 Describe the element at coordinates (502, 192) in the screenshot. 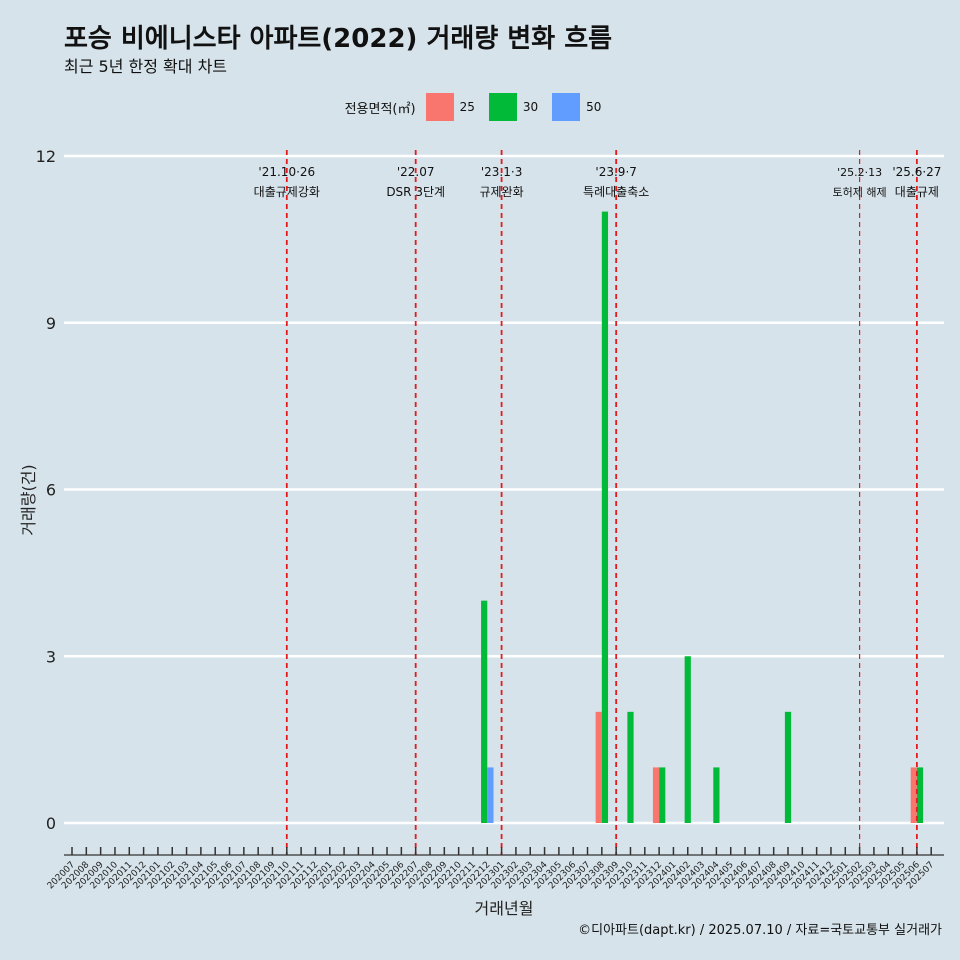

I see `event-name-label: 규제완화` at that location.